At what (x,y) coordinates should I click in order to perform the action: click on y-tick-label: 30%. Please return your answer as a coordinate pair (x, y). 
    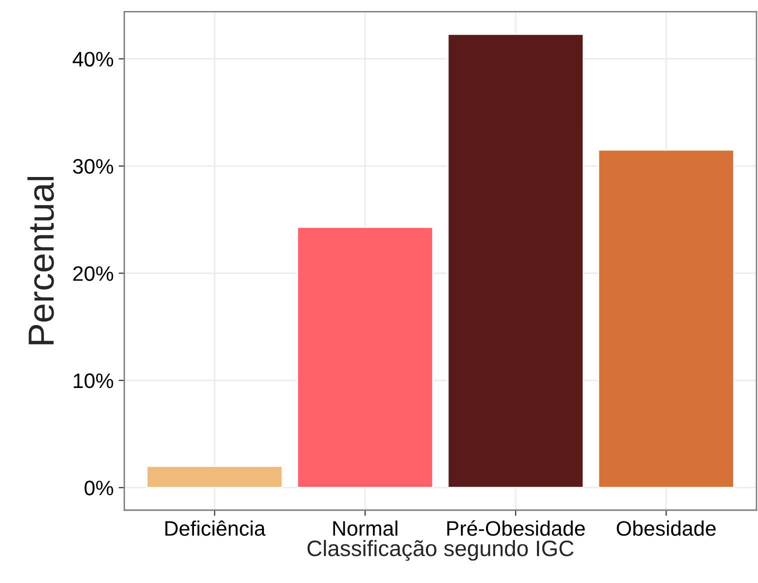
    Looking at the image, I should click on (93, 166).